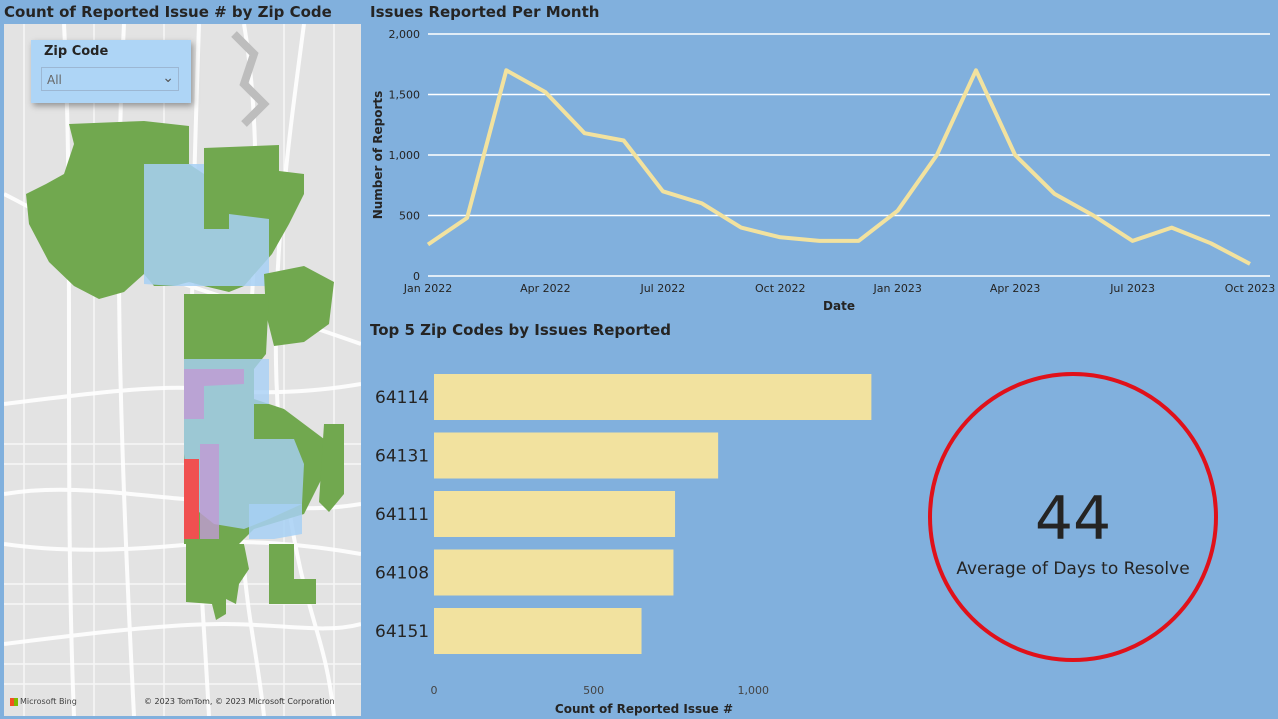 The image size is (1278, 719). I want to click on dropdown-value: All, so click(54, 80).